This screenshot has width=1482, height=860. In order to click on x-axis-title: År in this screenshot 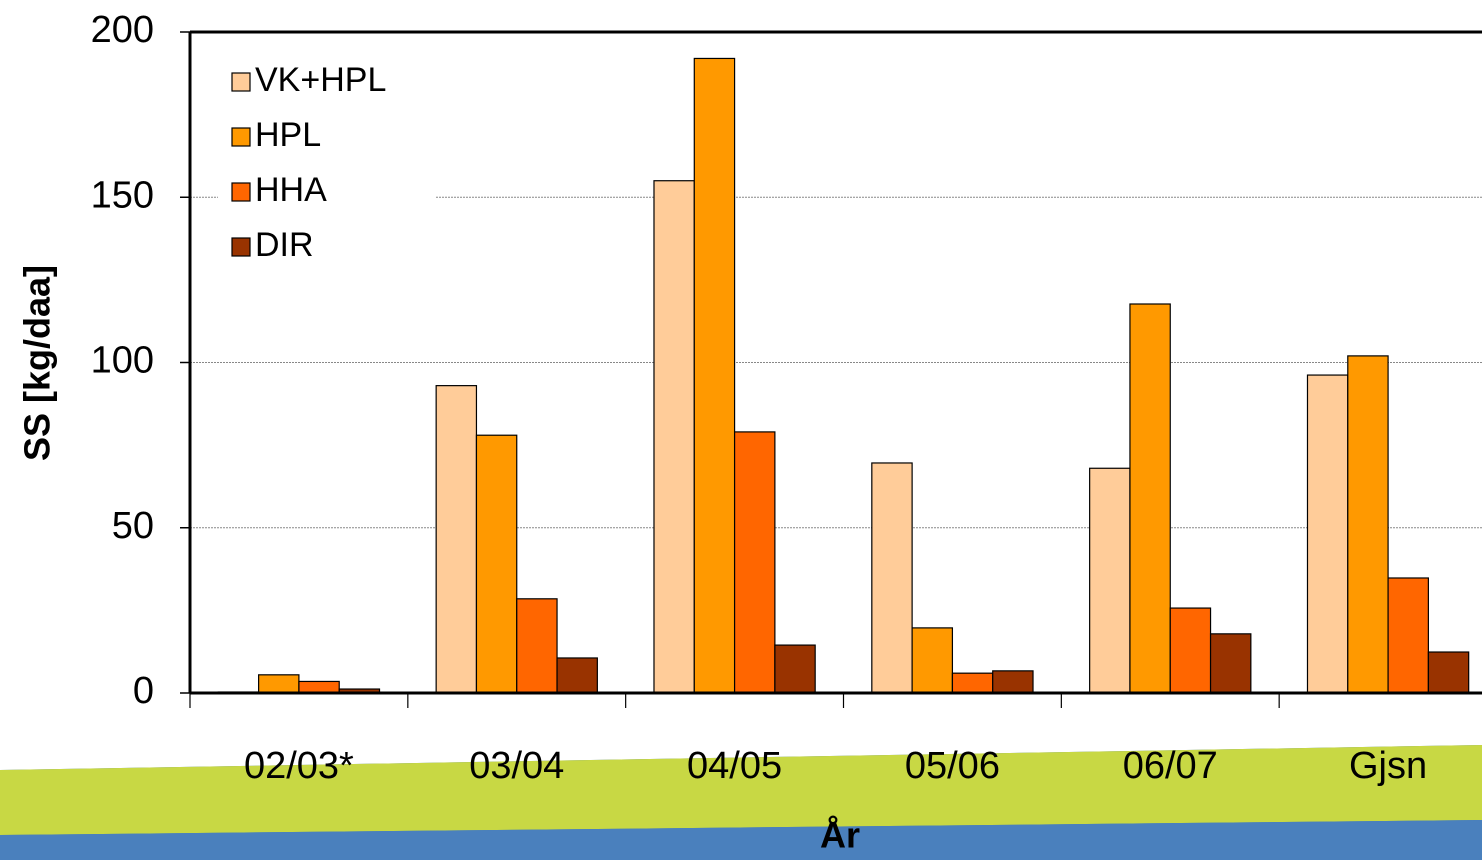, I will do `click(840, 835)`.